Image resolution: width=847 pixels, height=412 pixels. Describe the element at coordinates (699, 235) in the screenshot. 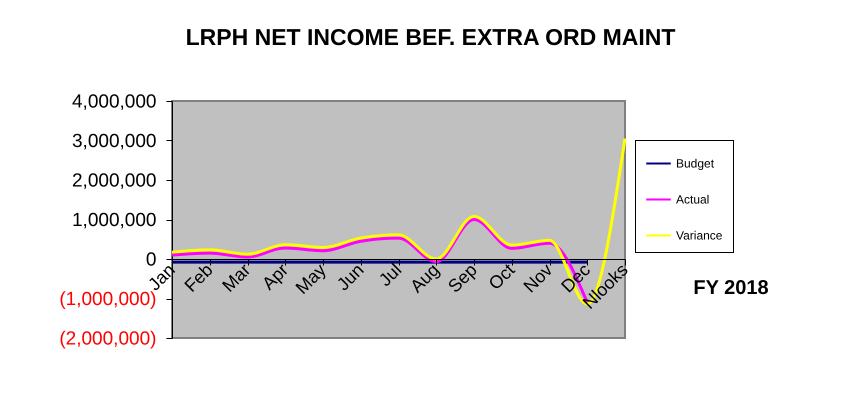

I see `legend-label: Variance` at that location.